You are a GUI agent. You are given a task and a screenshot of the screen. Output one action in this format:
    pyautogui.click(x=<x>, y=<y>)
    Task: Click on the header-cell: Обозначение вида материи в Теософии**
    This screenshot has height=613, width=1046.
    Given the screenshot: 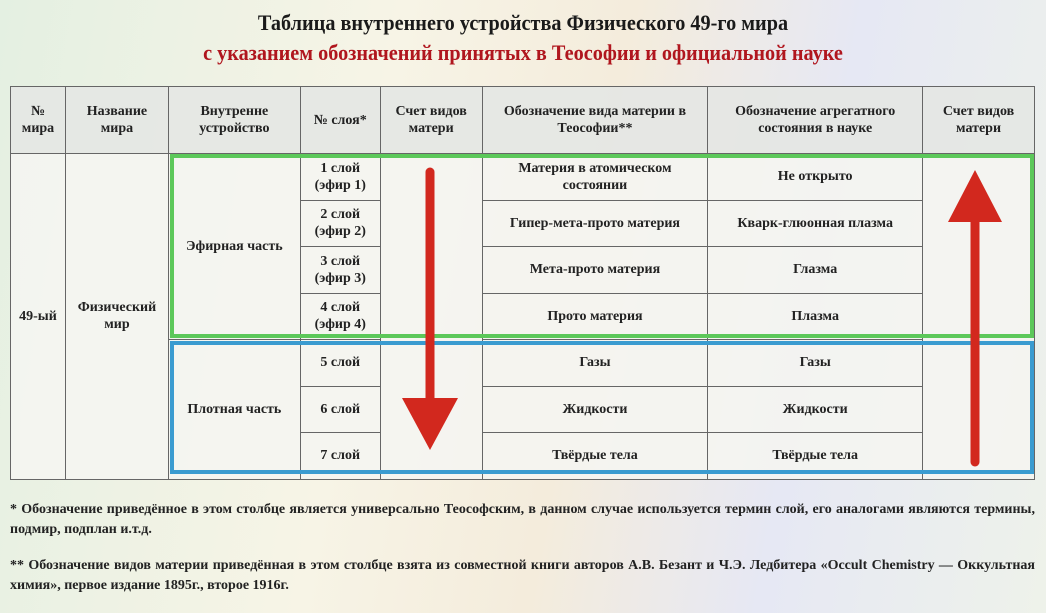 What is the action you would take?
    pyautogui.click(x=595, y=120)
    